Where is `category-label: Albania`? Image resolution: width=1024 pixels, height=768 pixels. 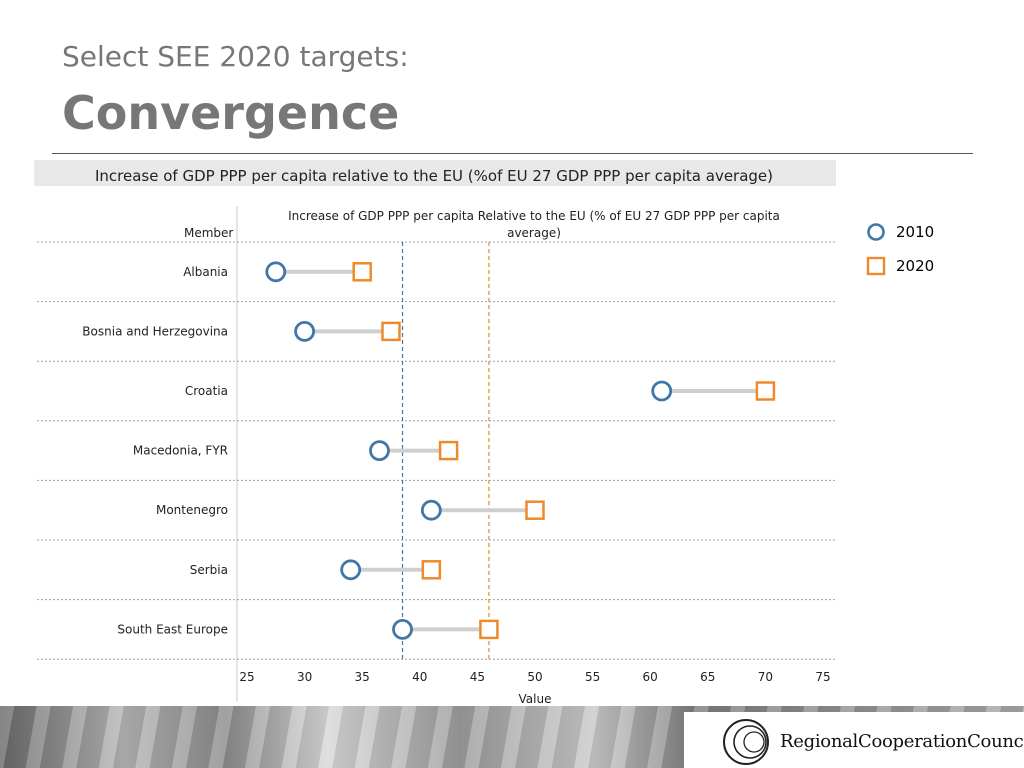 category-label: Albania is located at coordinates (205, 272).